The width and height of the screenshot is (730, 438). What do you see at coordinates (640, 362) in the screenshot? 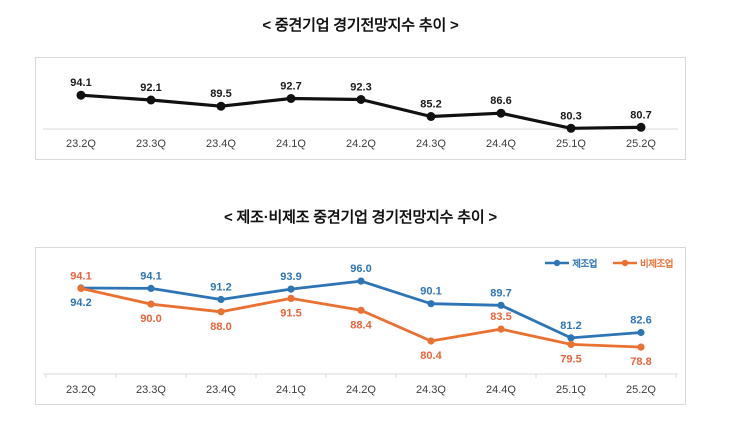
I see `data-label: 78.8` at bounding box center [640, 362].